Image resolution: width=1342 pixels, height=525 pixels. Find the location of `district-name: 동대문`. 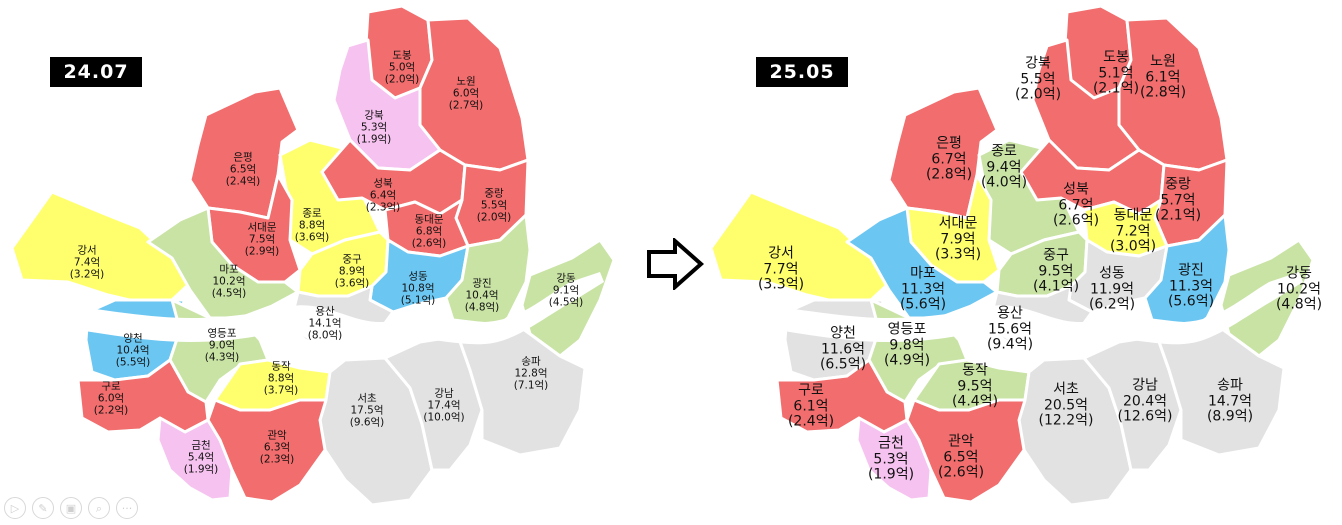

district-name: 동대문 is located at coordinates (429, 219).